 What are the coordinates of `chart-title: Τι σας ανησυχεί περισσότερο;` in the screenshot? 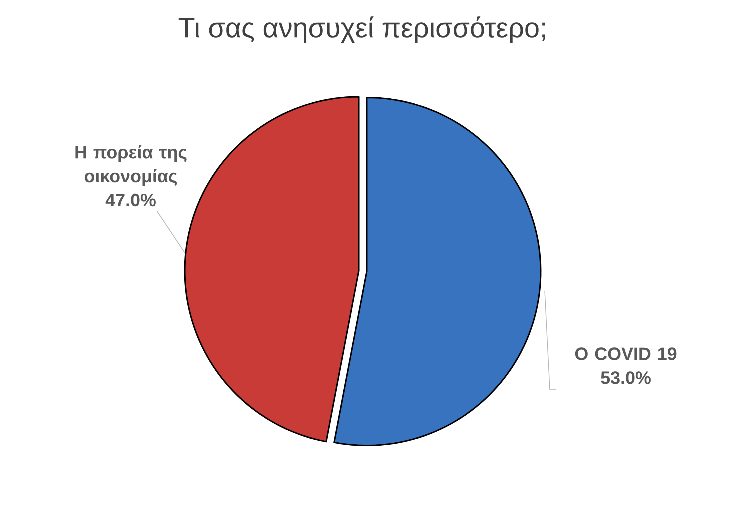 It's located at (362, 30).